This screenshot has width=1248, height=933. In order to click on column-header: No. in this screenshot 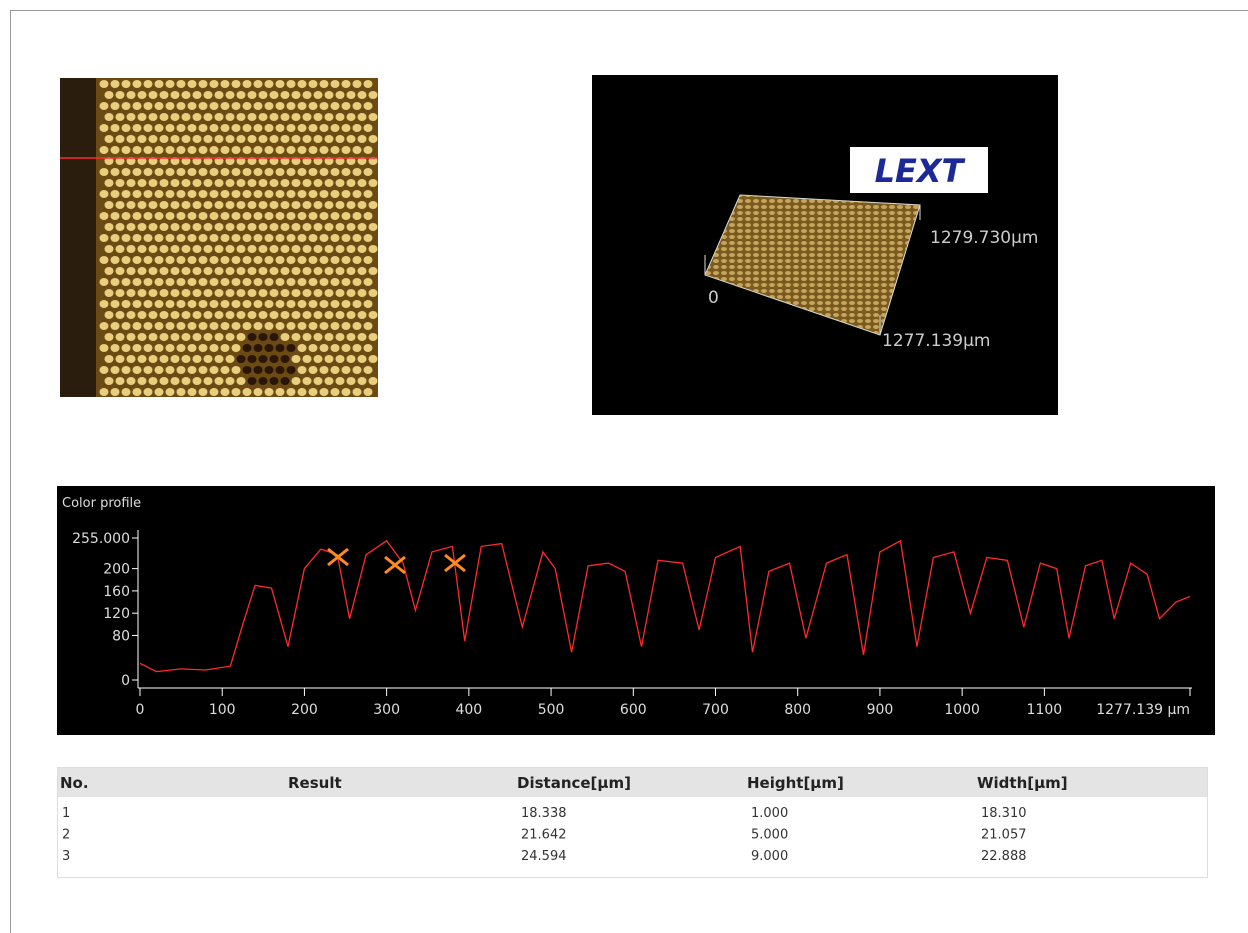, I will do `click(74, 783)`.